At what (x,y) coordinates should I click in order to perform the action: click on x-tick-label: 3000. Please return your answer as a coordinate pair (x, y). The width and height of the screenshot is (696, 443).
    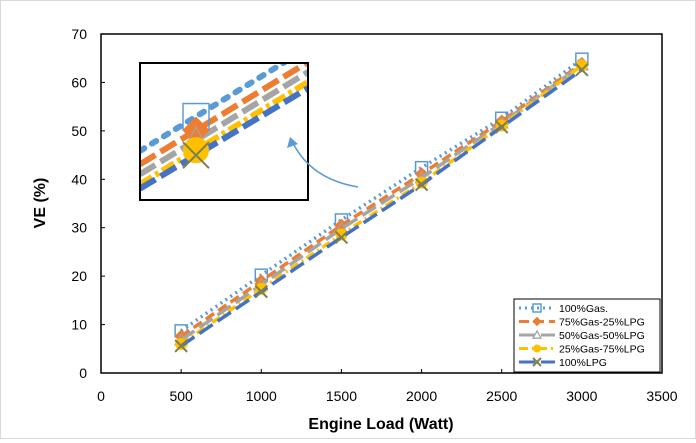
    Looking at the image, I should click on (581, 396).